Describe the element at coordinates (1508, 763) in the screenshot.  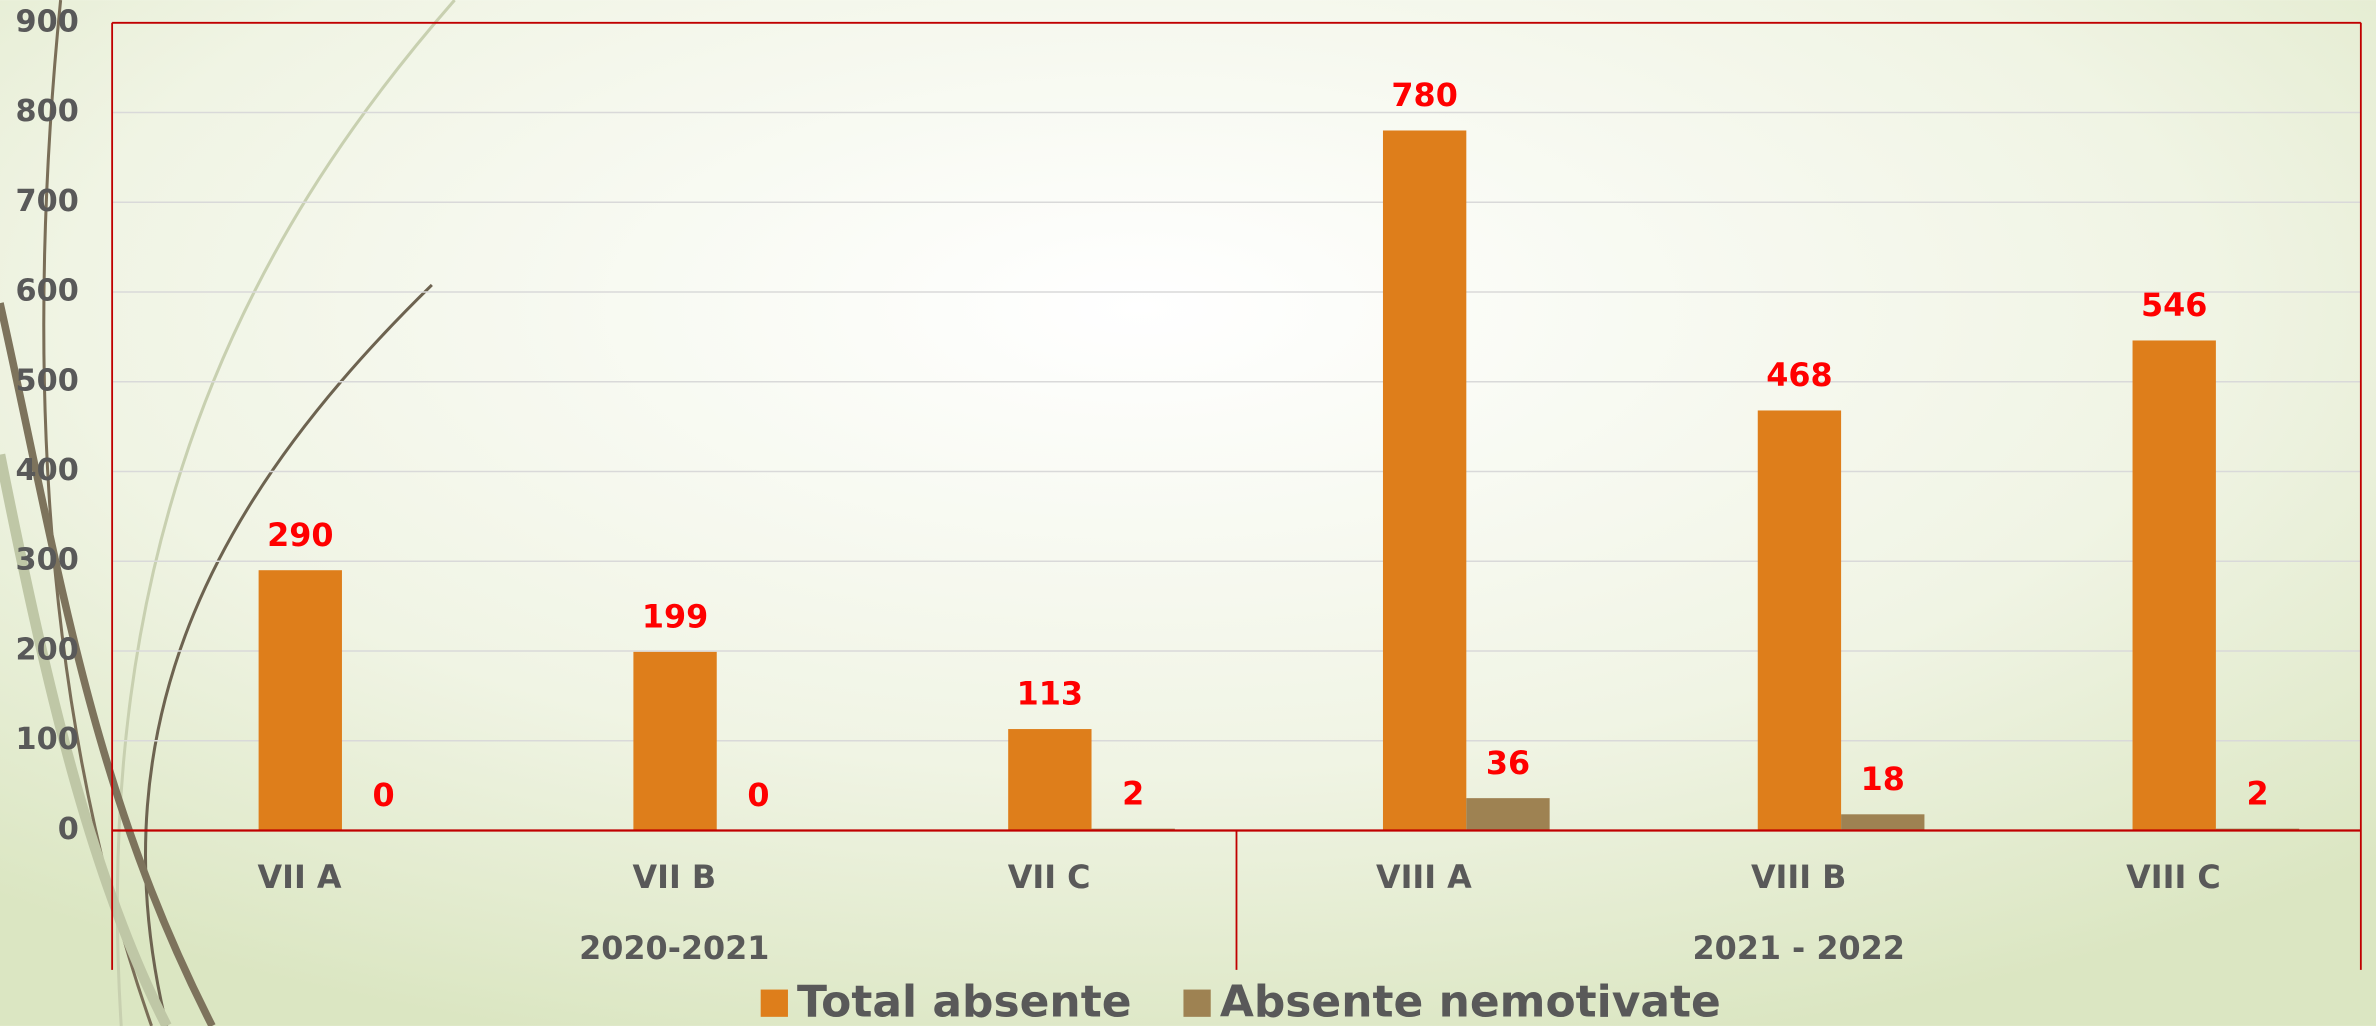
I see `value-label: 36` at that location.